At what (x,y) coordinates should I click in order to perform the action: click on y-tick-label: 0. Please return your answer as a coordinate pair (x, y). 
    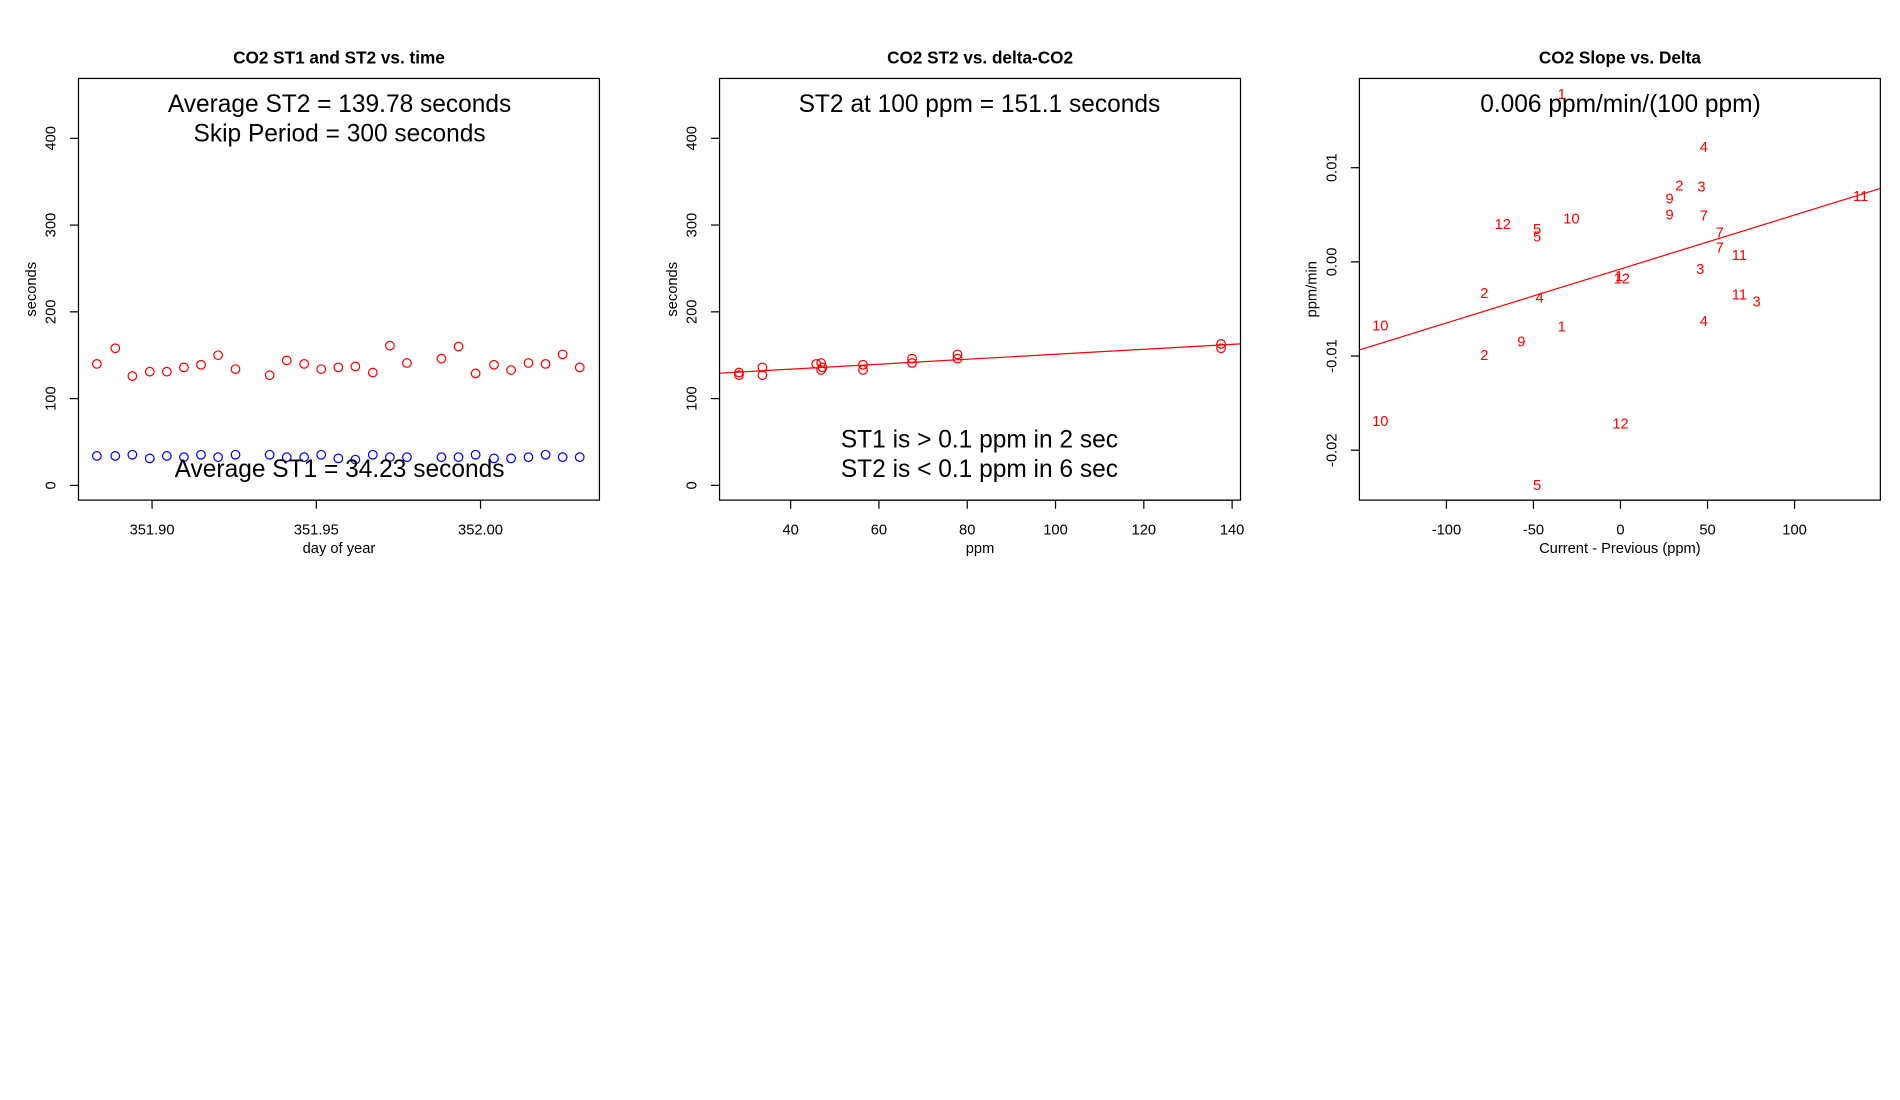
    Looking at the image, I should click on (692, 485).